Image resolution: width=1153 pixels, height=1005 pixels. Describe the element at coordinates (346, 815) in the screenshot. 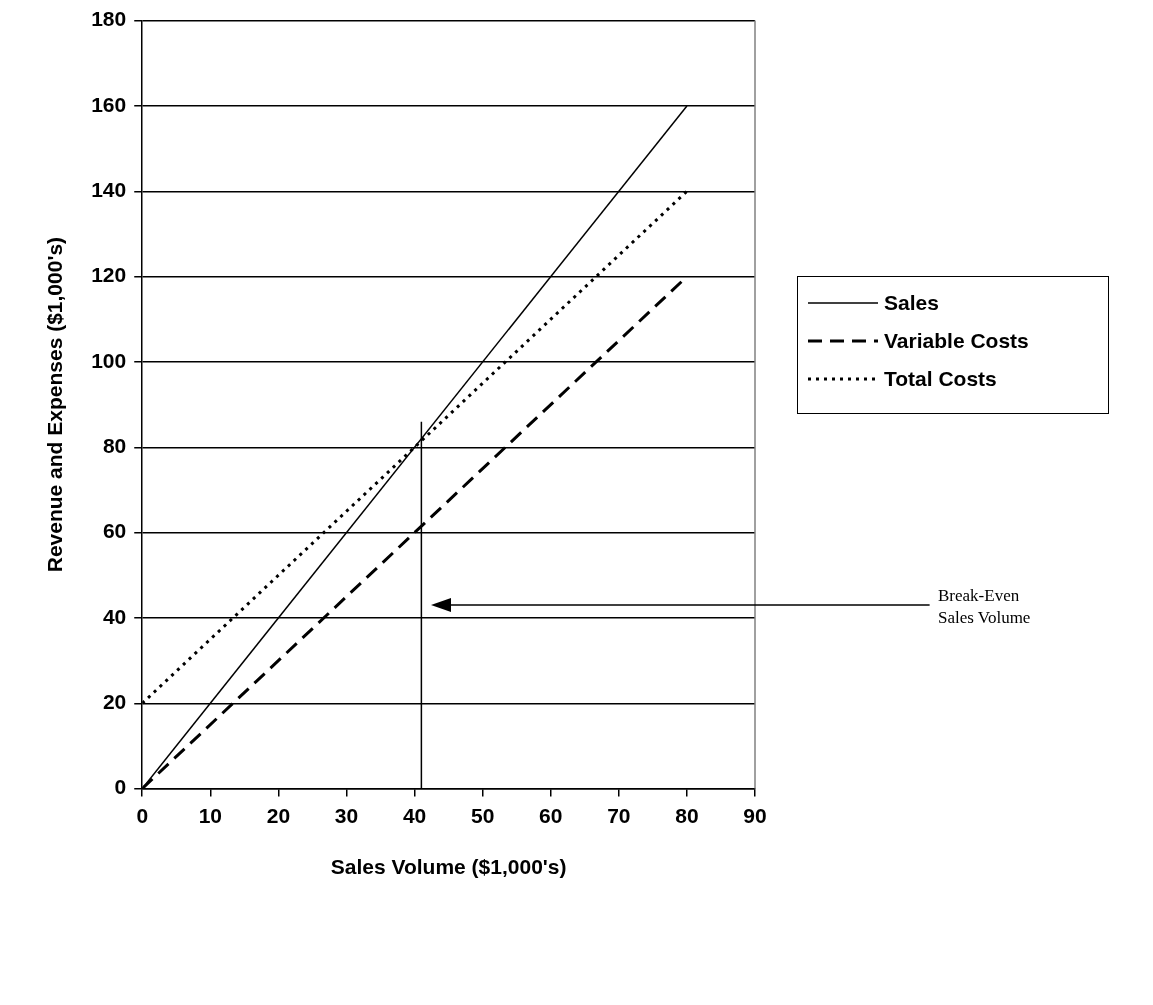

I see `x-tick-label: 30` at that location.